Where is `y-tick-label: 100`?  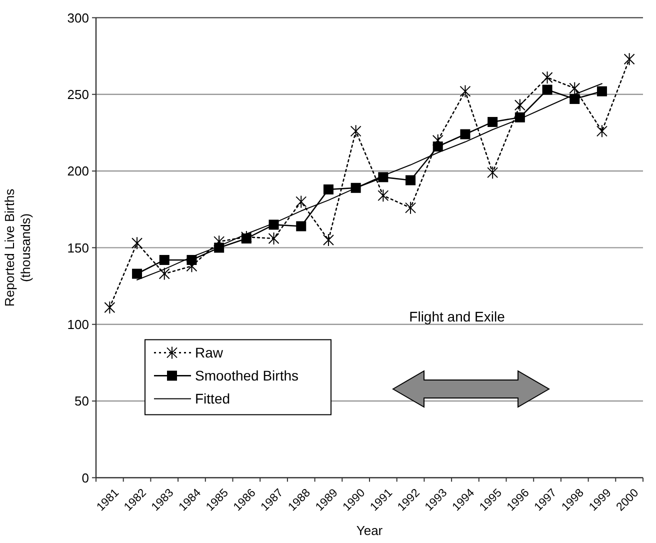 y-tick-label: 100 is located at coordinates (78, 324).